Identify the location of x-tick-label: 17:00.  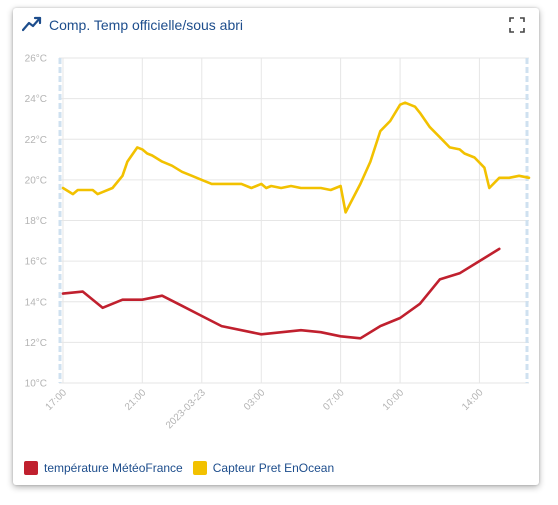
(57, 400).